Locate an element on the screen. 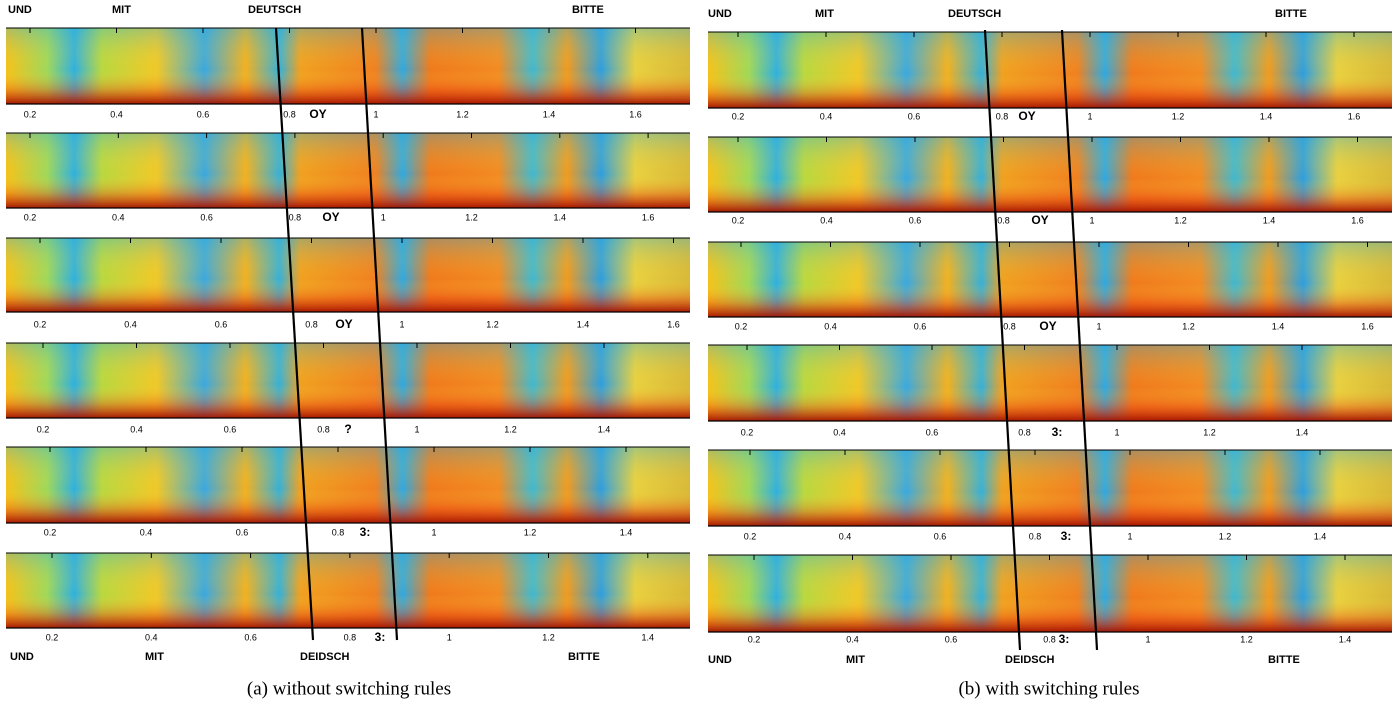  phone-label: ? is located at coordinates (347, 429).